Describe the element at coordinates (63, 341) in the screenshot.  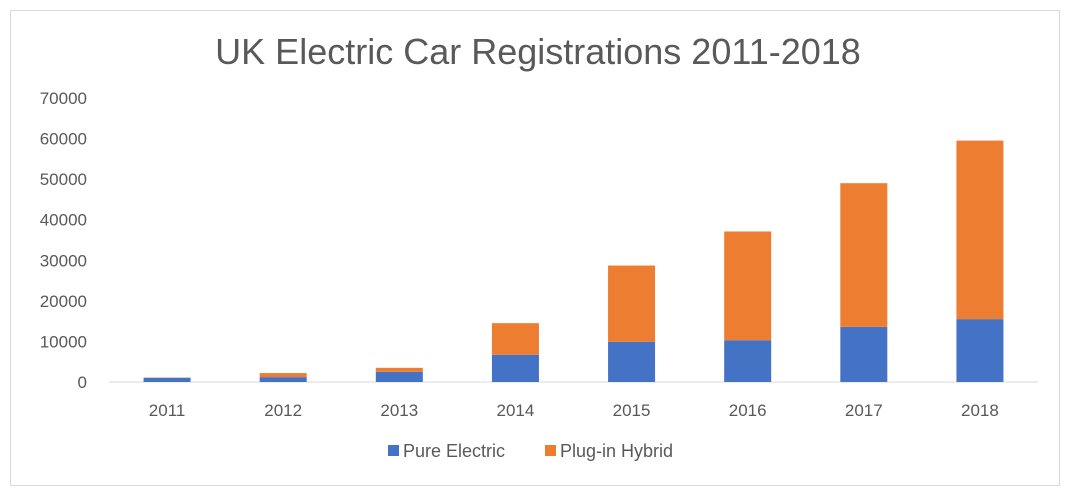
I see `y-tick-label: 10000` at that location.